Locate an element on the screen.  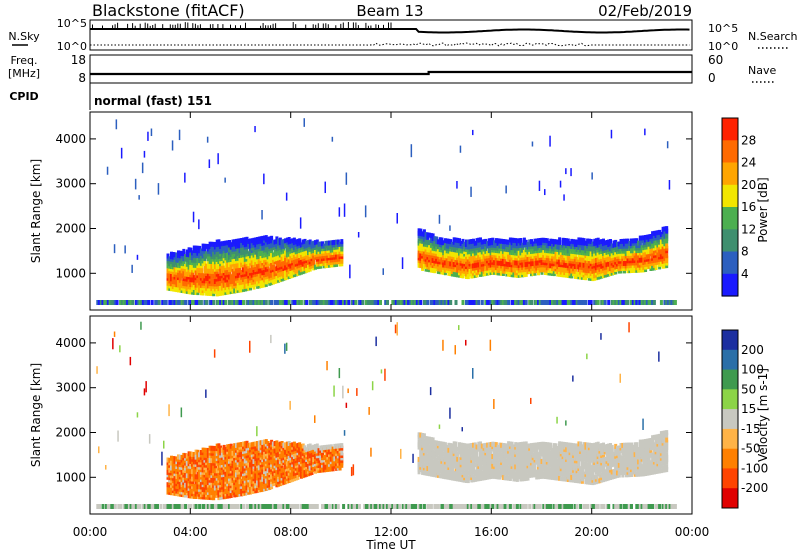
noise-panel-frame is located at coordinates (391, 35).